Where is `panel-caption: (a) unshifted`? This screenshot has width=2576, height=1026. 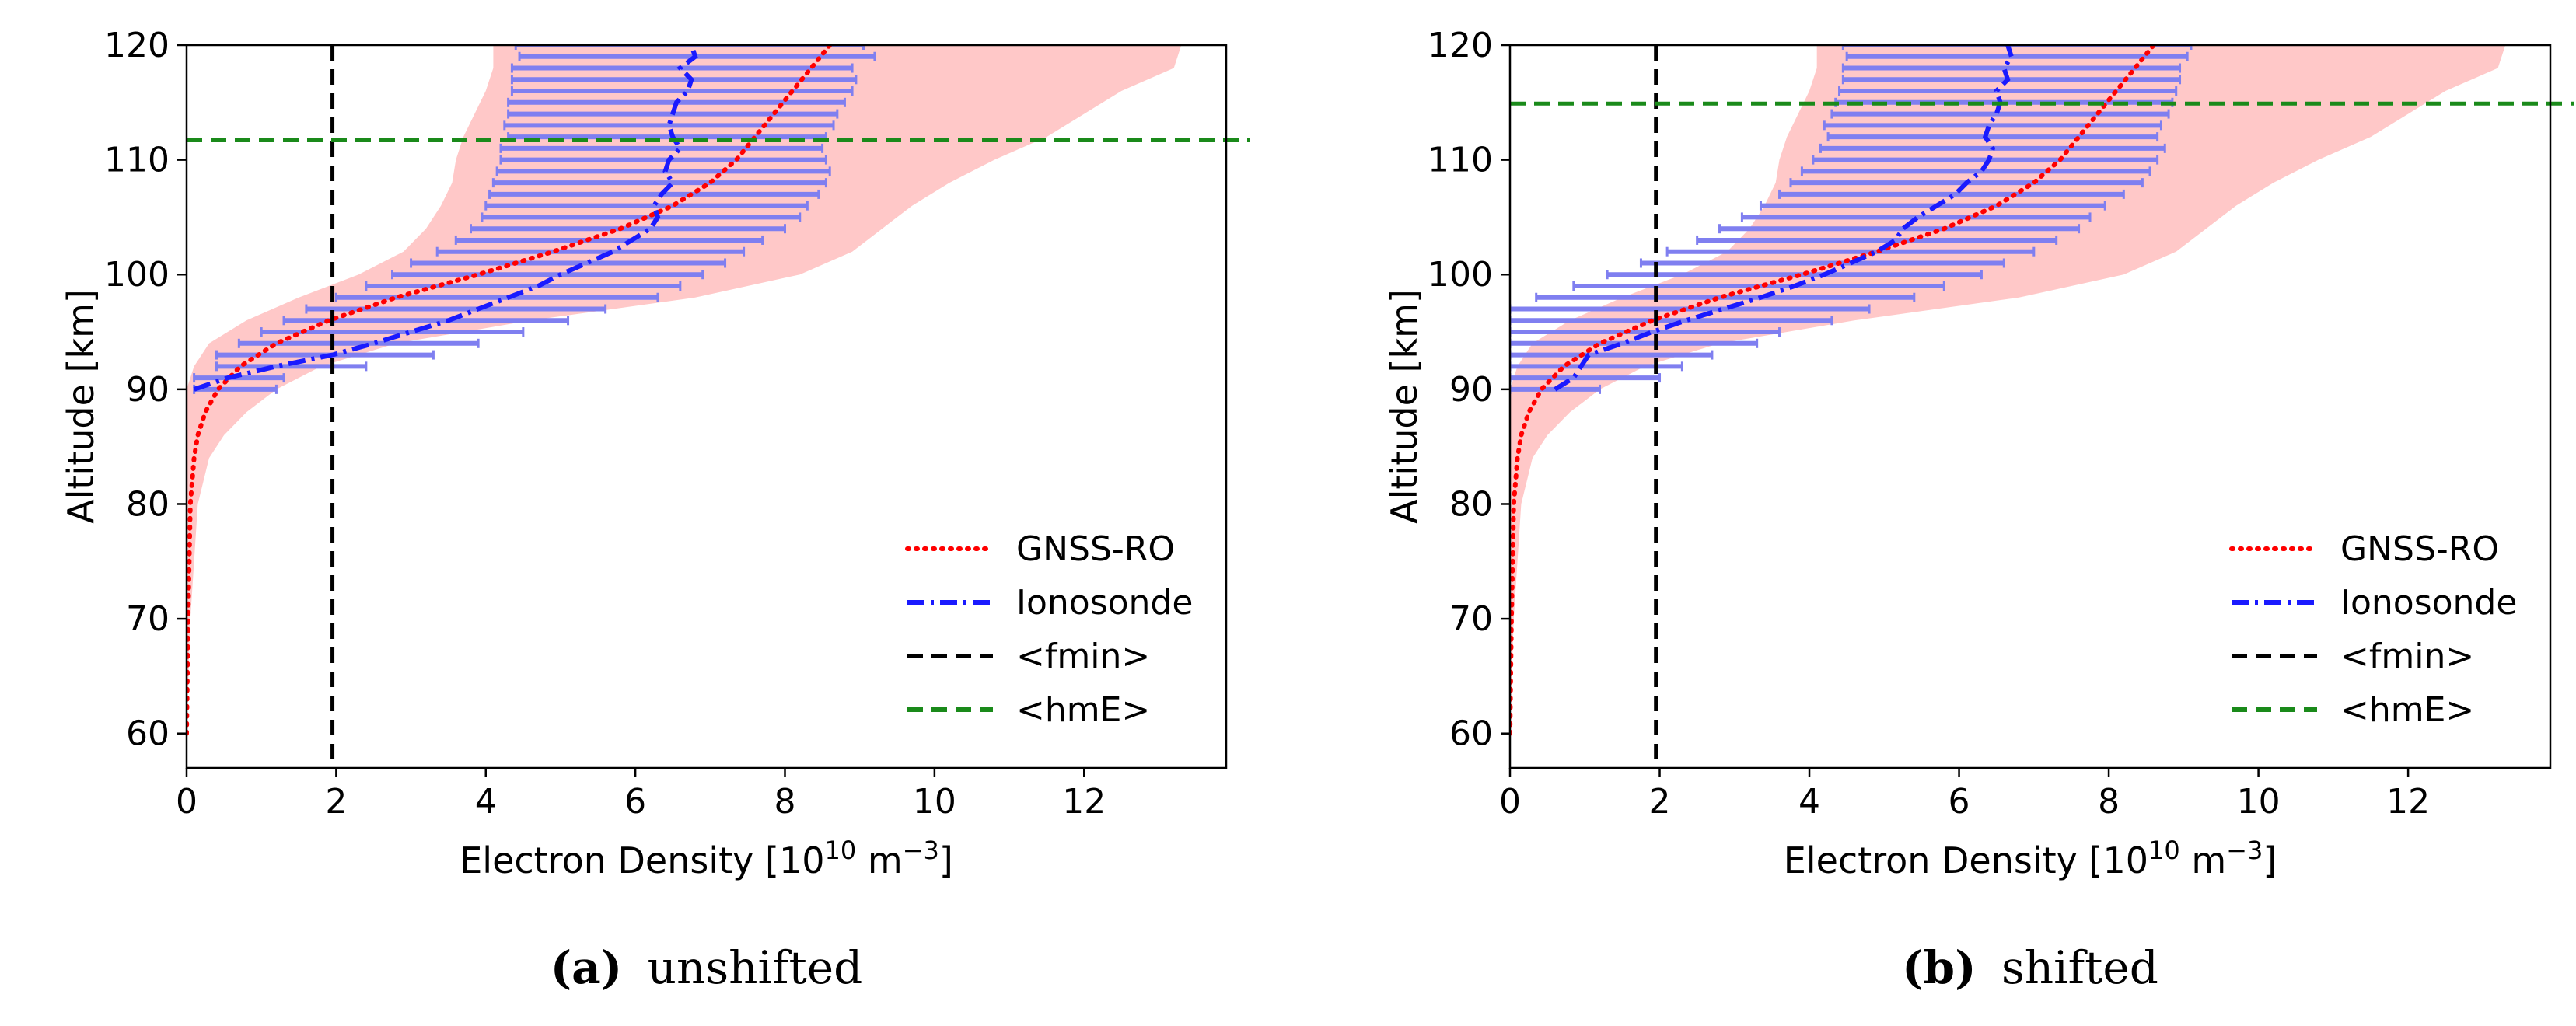 panel-caption: (a) unshifted is located at coordinates (707, 967).